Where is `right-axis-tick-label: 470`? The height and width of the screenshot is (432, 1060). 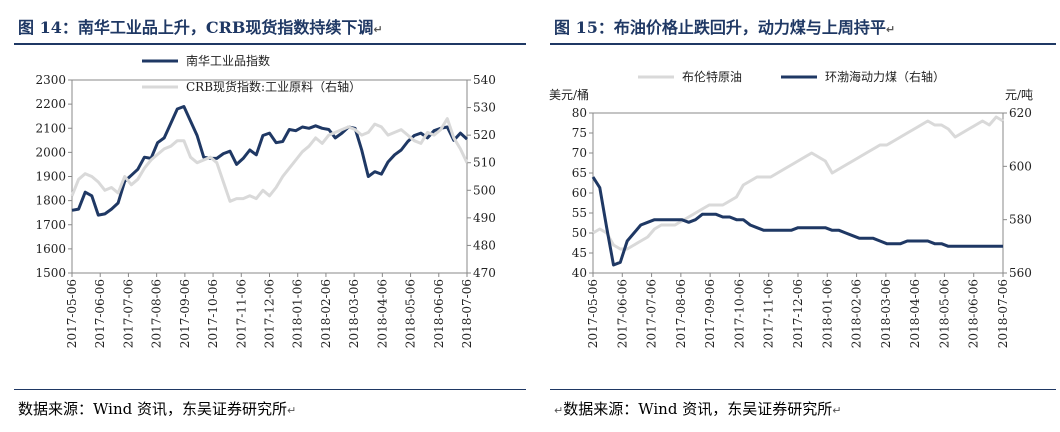 right-axis-tick-label: 470 is located at coordinates (484, 273).